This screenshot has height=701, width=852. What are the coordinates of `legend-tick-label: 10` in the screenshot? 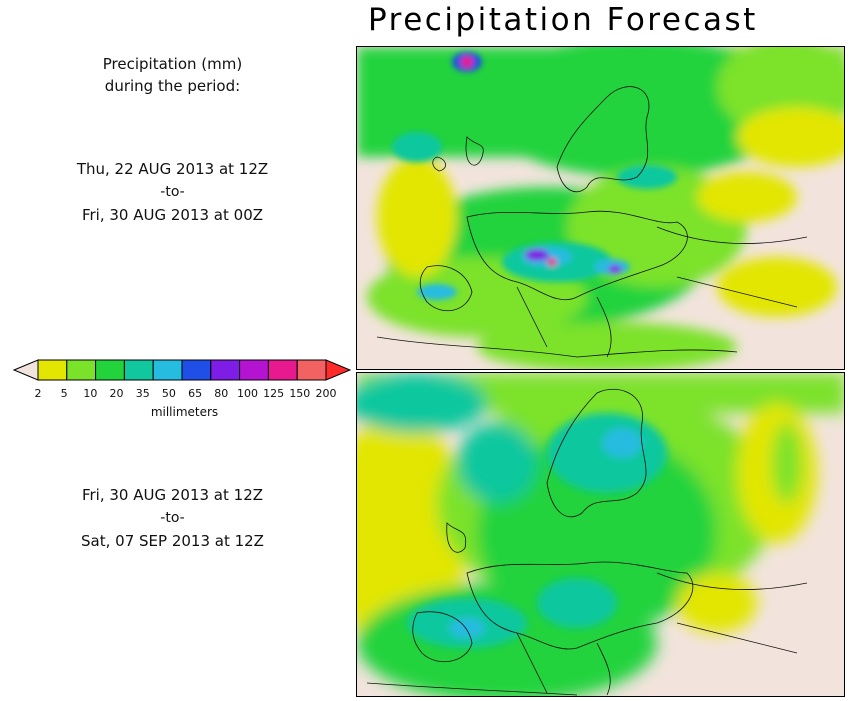 It's located at (90, 393).